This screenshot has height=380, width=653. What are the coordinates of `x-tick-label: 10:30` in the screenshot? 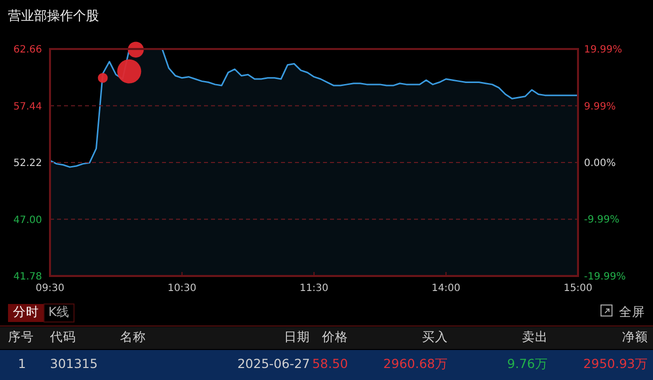 It's located at (182, 288).